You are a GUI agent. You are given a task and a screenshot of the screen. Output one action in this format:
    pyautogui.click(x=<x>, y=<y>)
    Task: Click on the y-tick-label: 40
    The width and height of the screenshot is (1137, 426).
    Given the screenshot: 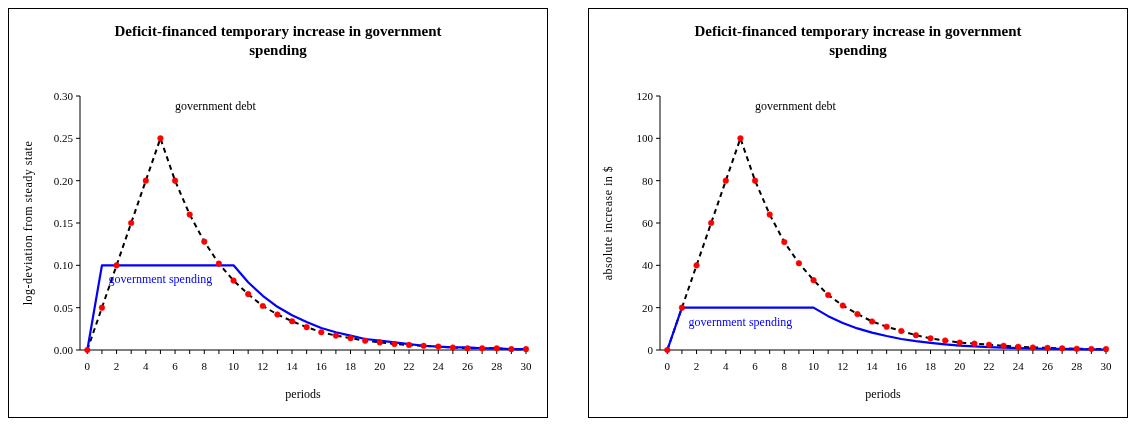 What is the action you would take?
    pyautogui.click(x=648, y=265)
    